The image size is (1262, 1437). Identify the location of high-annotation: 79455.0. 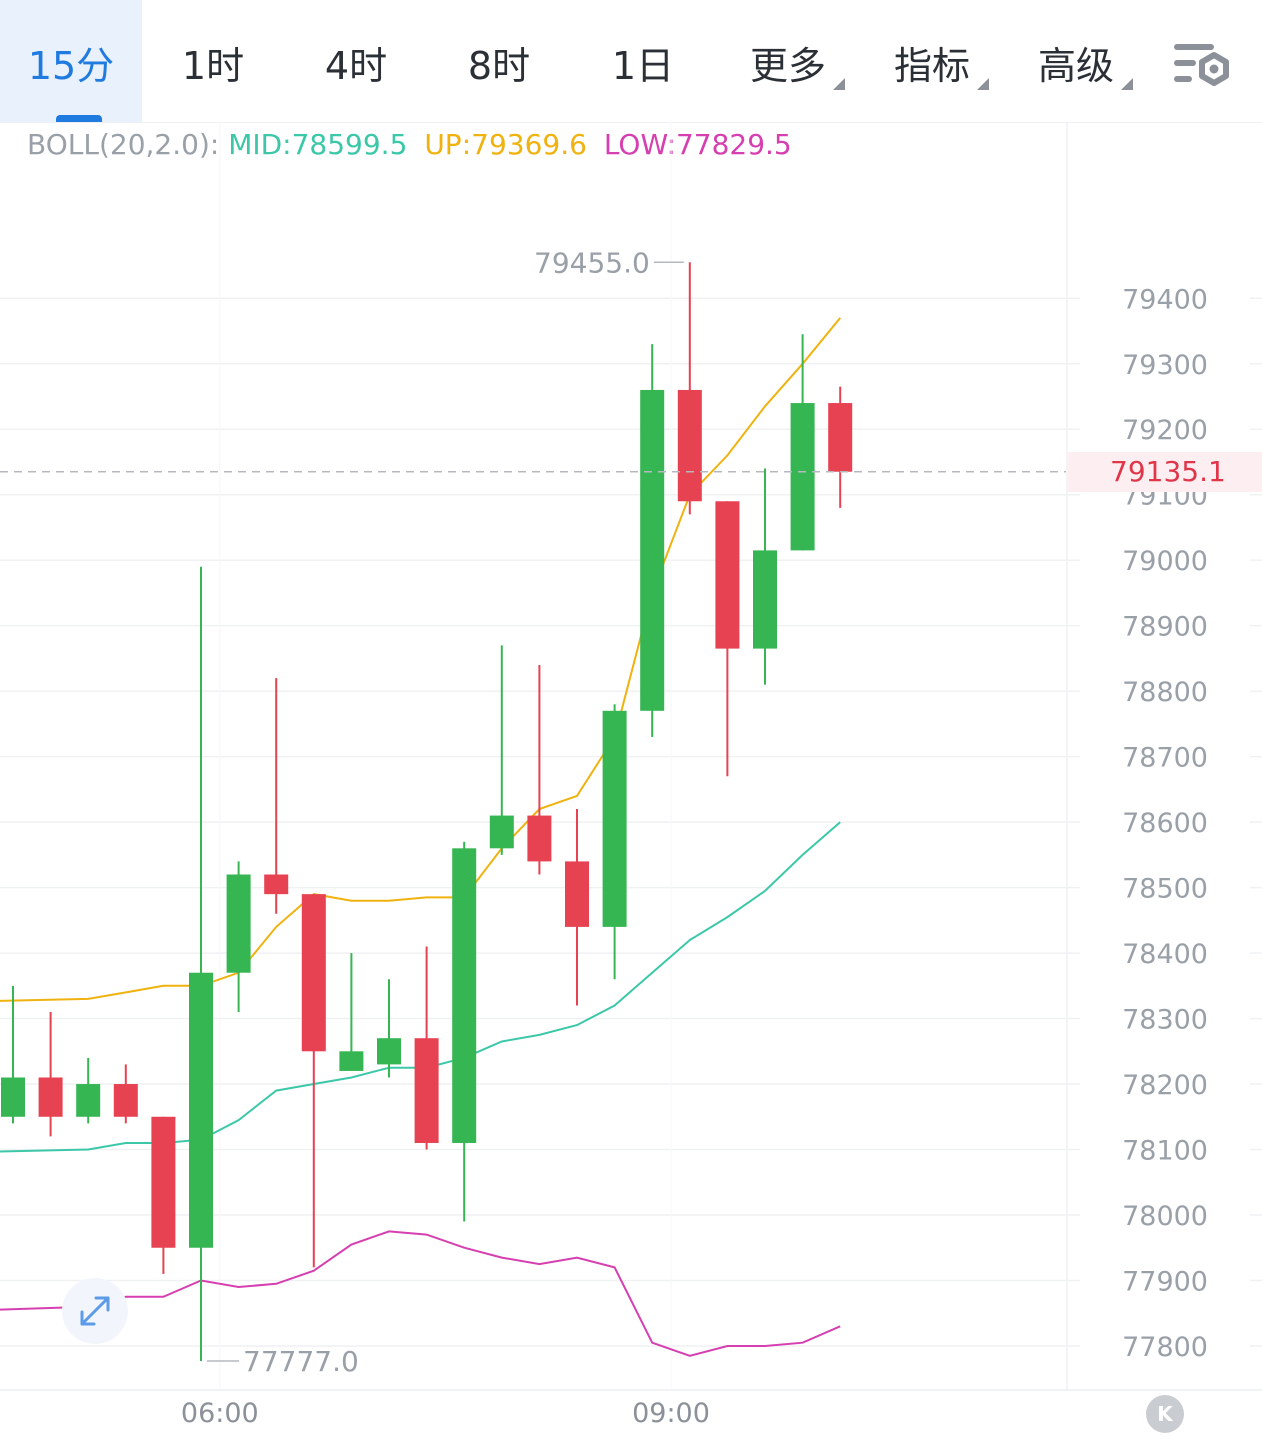
(609, 262).